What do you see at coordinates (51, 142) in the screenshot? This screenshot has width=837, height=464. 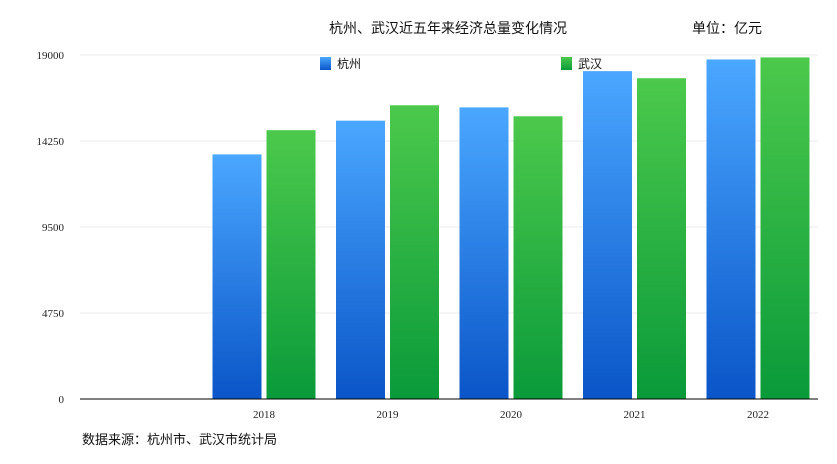 I see `y-tick-label: 14250` at bounding box center [51, 142].